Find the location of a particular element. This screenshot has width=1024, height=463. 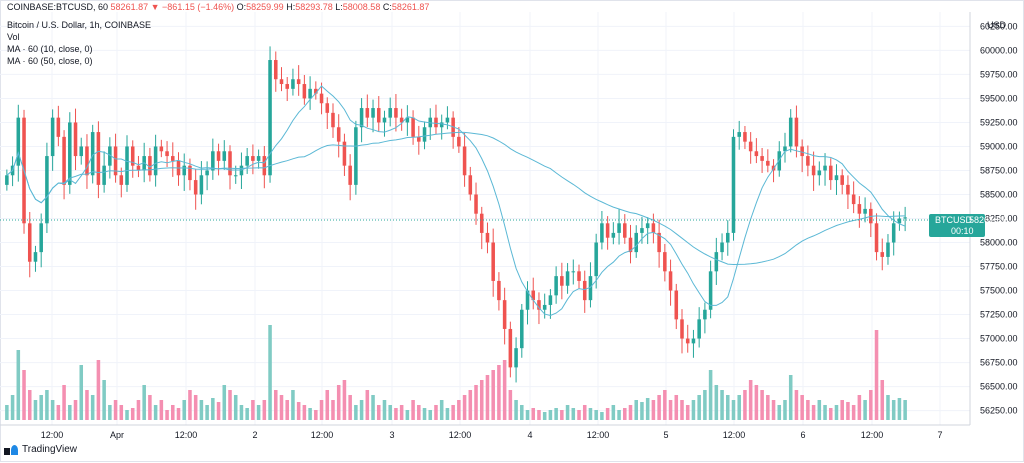

price-tick-label: 59250.00 is located at coordinates (999, 122).